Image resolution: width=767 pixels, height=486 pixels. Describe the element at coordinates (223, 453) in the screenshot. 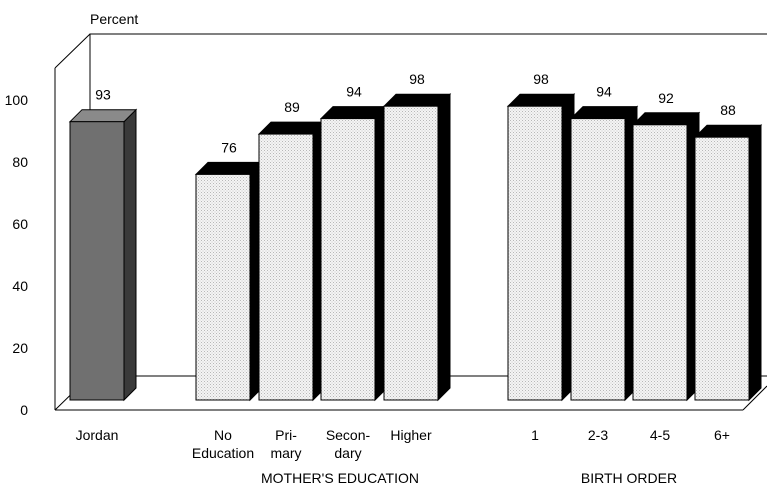

I see `category-label-line: Education` at that location.